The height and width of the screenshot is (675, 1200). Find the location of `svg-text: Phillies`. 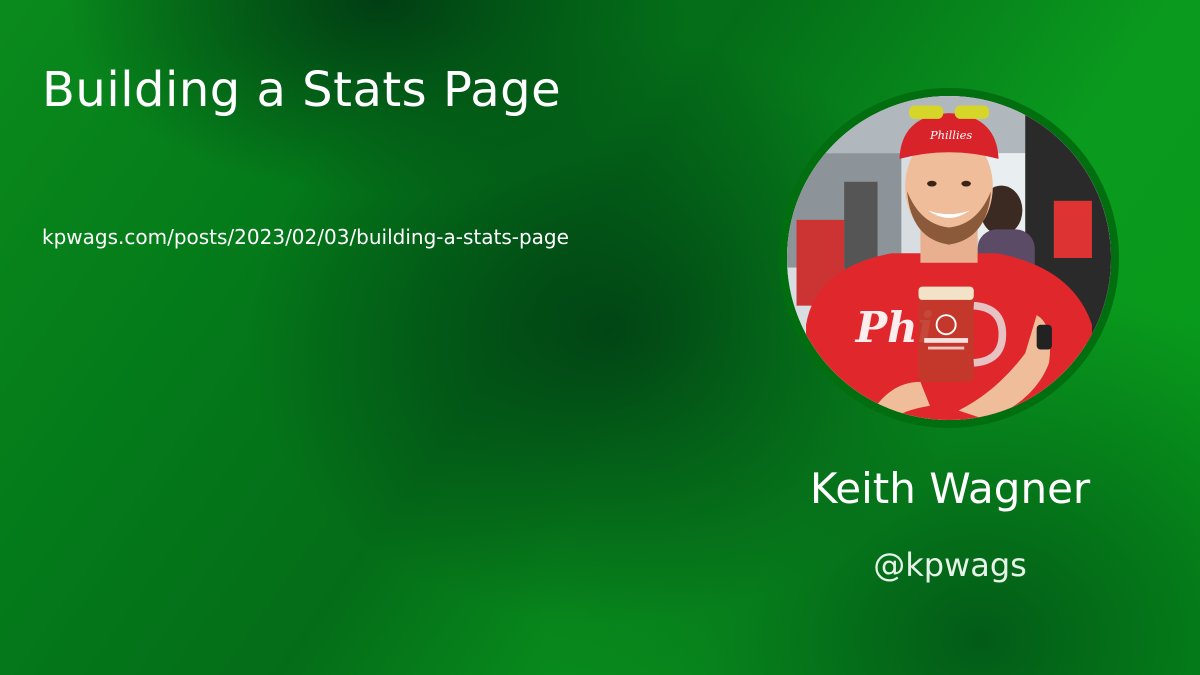

svg-text: Phillies is located at coordinates (950, 135).